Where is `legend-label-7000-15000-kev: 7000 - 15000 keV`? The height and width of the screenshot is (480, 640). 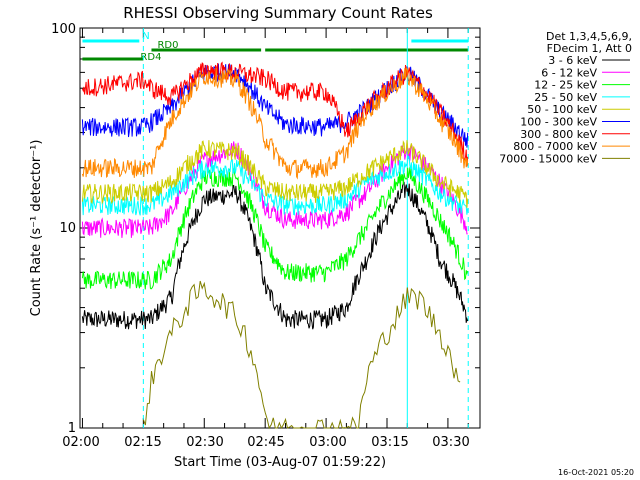
legend-label-7000-15000-kev: 7000 - 15000 keV is located at coordinates (548, 158).